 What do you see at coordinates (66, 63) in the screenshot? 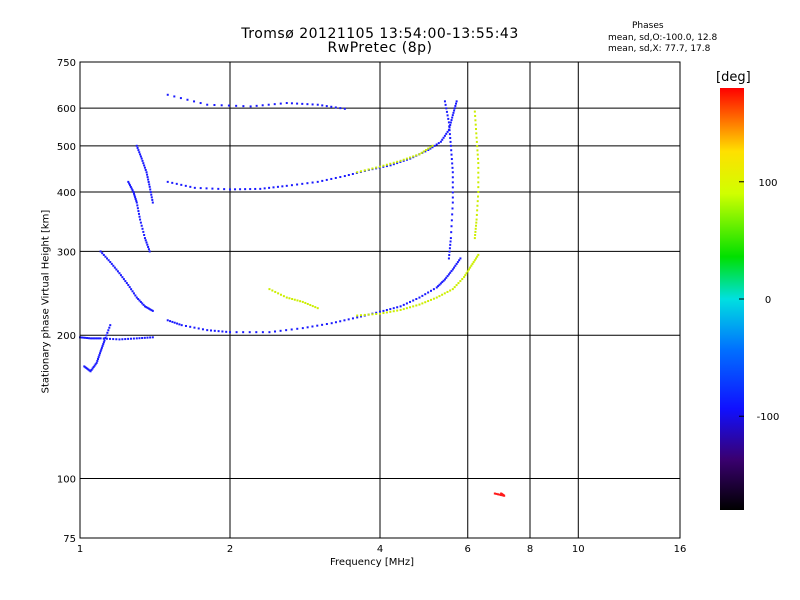
I see `y-tick-label: 750` at bounding box center [66, 63].